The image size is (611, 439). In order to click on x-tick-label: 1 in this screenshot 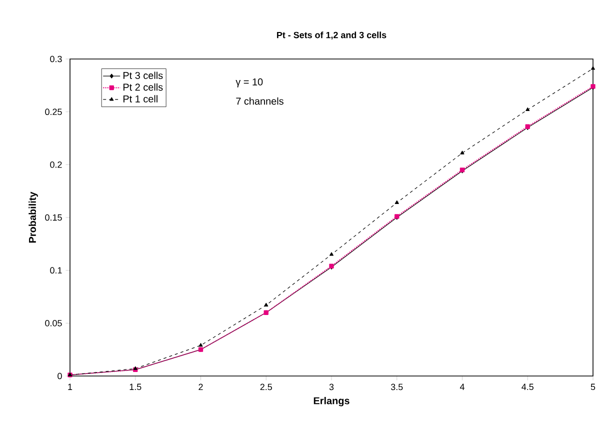, I will do `click(70, 387)`.